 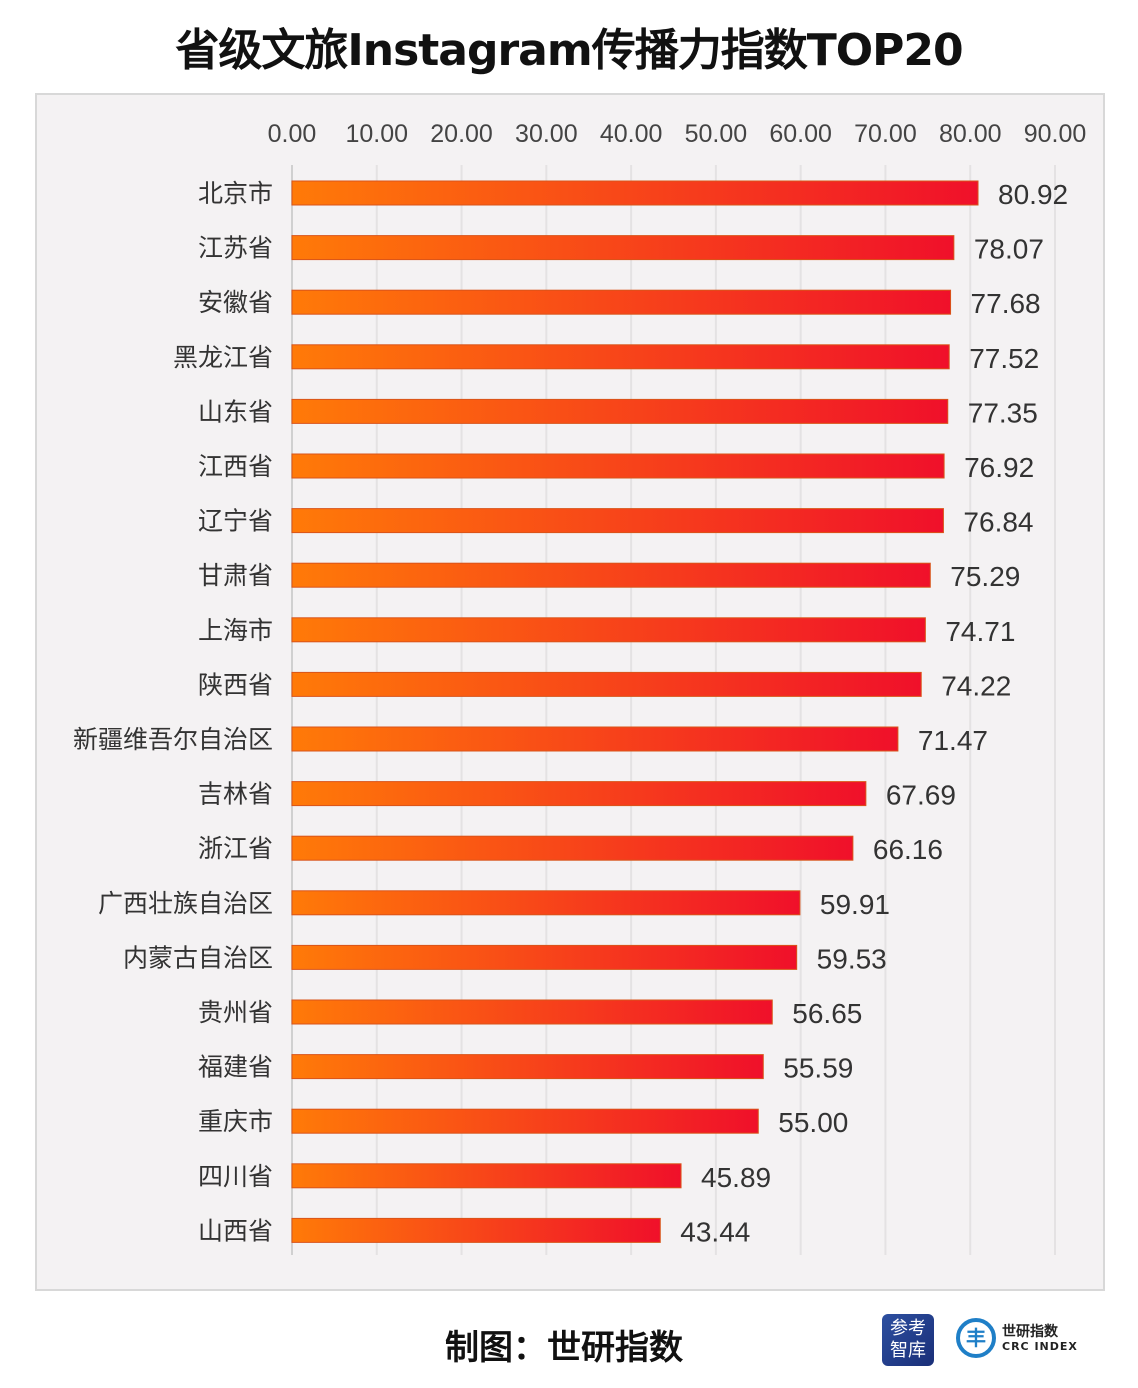 What do you see at coordinates (198, 957) in the screenshot?
I see `category-label: 内蒙古自治区` at bounding box center [198, 957].